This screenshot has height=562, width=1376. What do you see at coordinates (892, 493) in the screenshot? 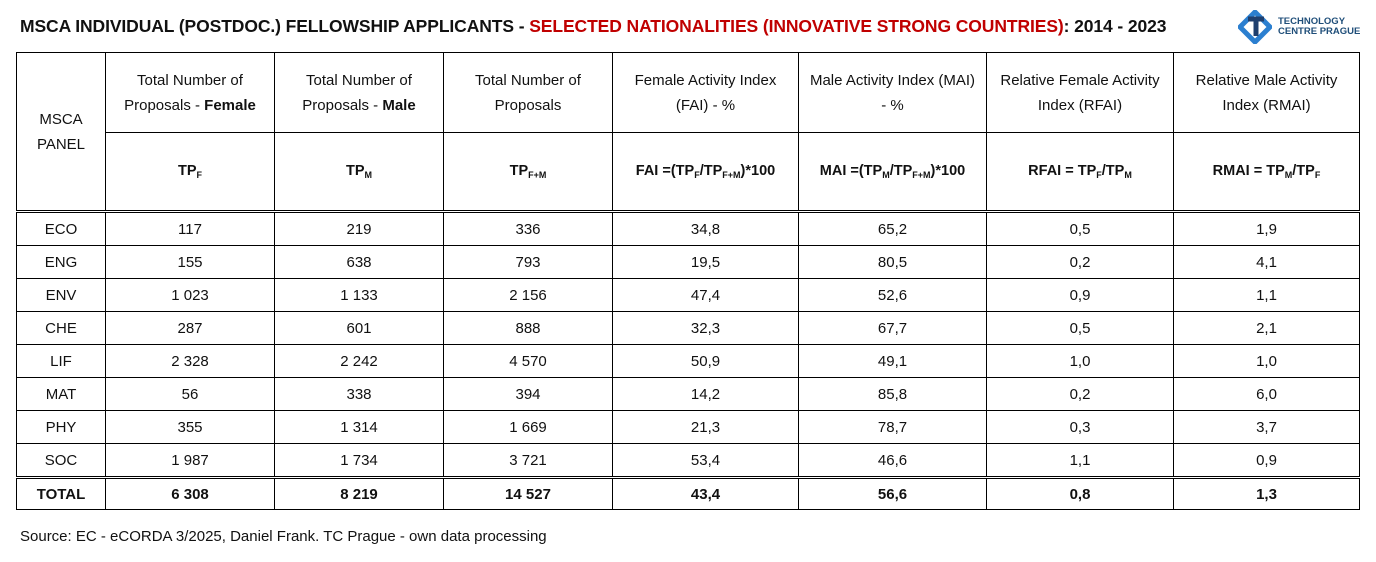
I see `value-cell: 56,6` at bounding box center [892, 493].